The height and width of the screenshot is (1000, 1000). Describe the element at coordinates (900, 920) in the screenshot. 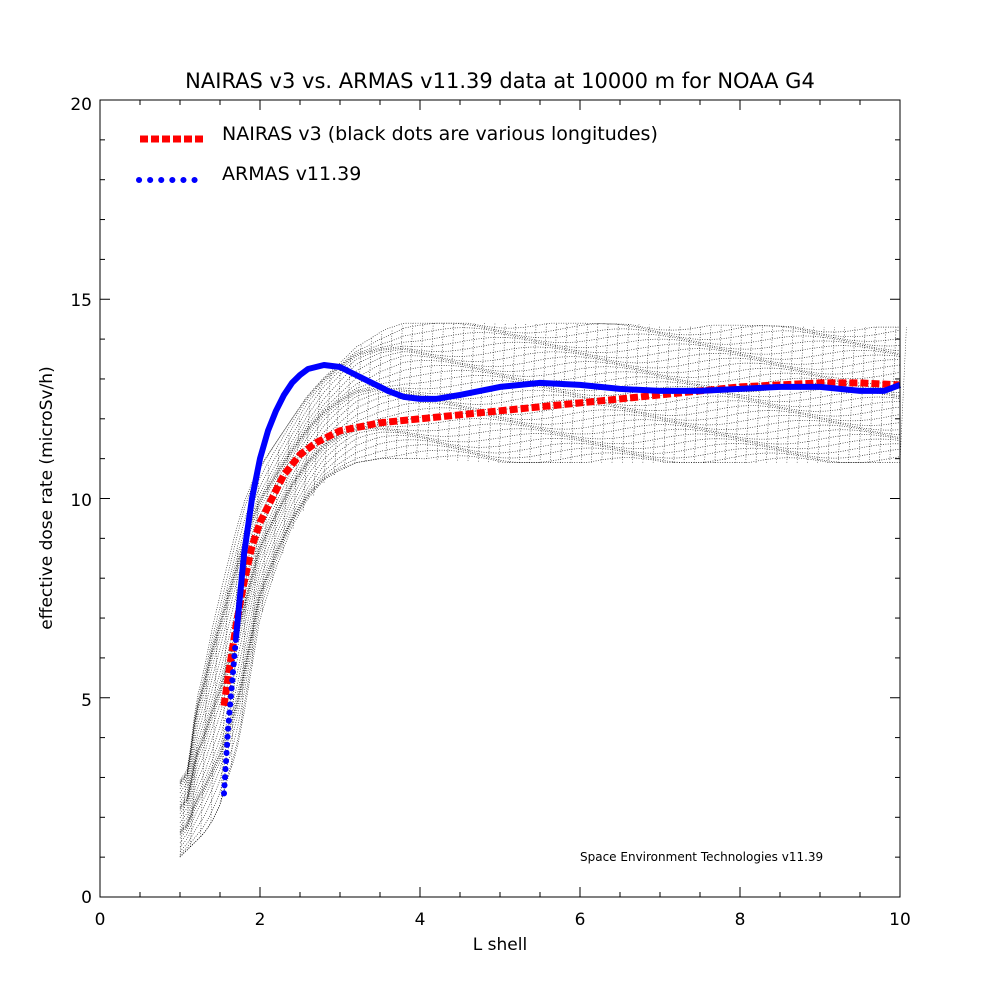

I see `x-tick-label: 10` at that location.